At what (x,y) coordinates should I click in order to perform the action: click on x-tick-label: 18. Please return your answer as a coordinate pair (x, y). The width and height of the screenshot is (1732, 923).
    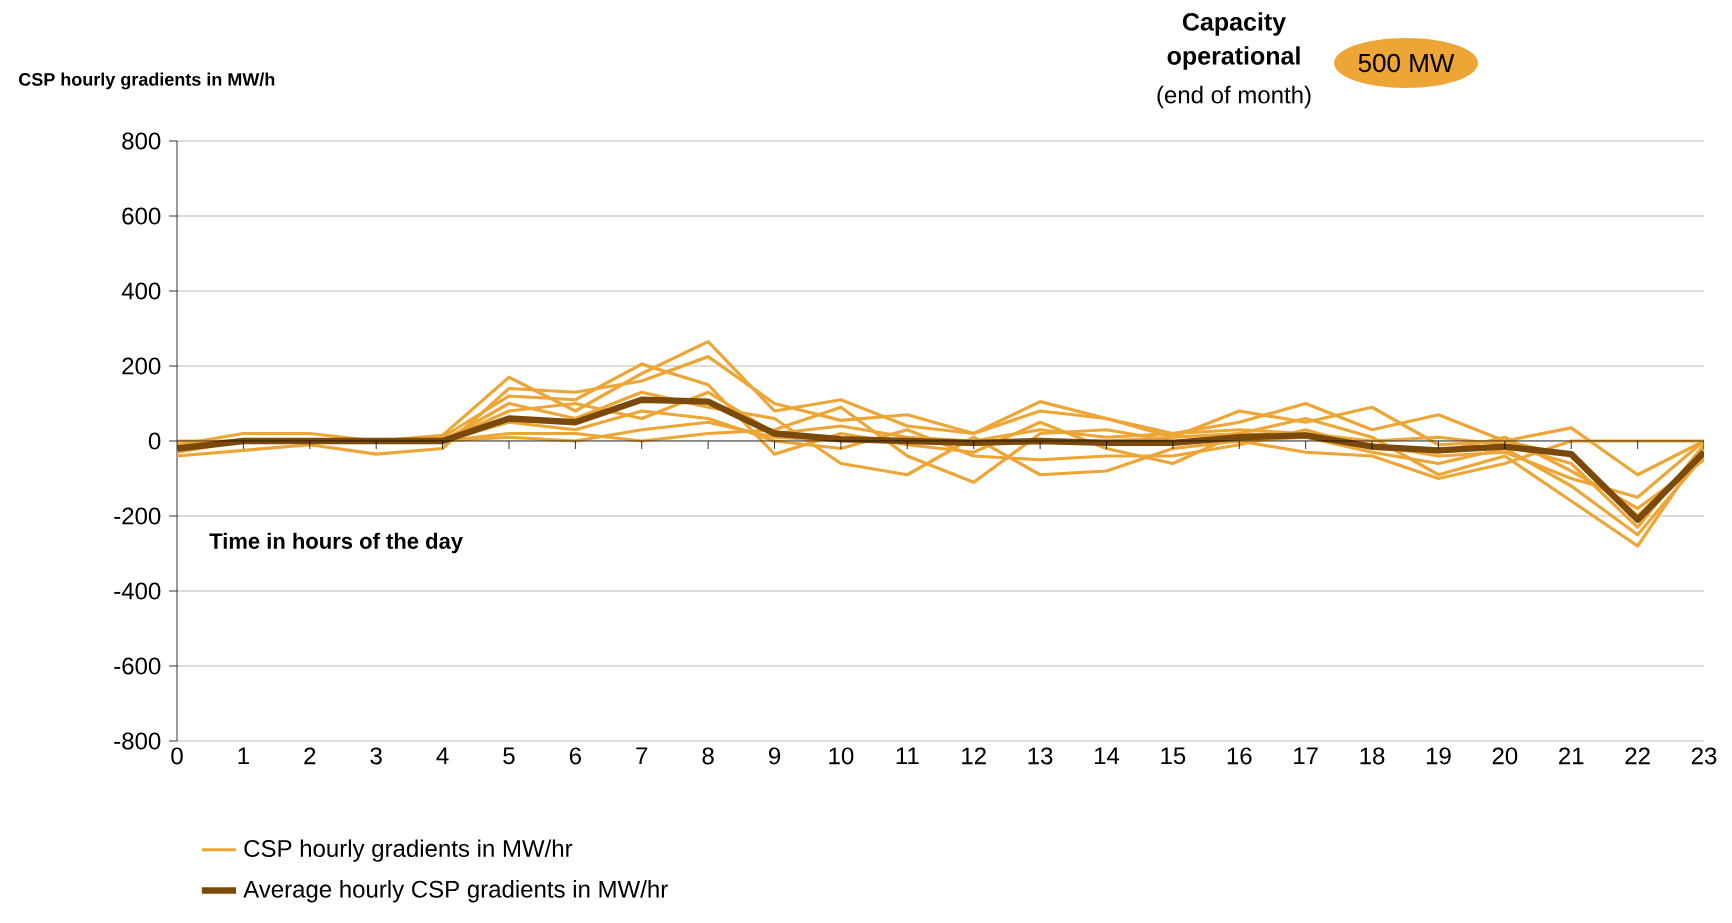
    Looking at the image, I should click on (1372, 756).